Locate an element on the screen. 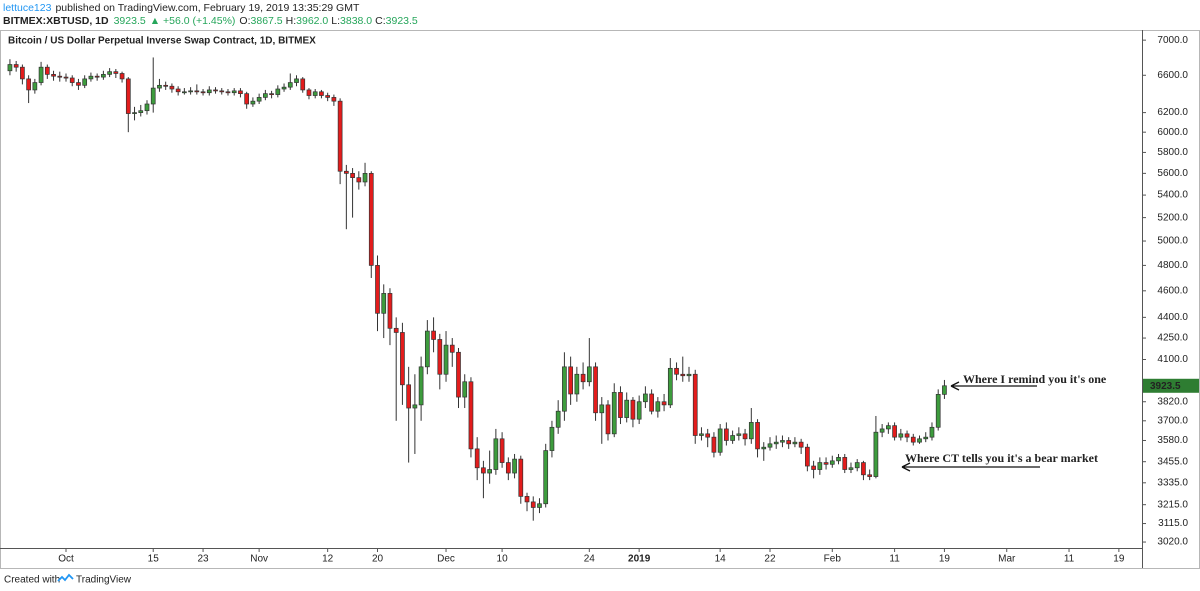 The height and width of the screenshot is (591, 1200). ohlc-key: H: is located at coordinates (291, 21).